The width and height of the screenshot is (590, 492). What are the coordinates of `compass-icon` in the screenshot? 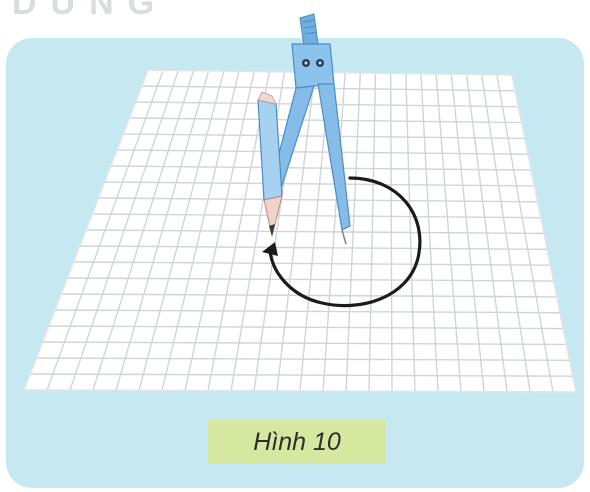 It's located at (304, 129).